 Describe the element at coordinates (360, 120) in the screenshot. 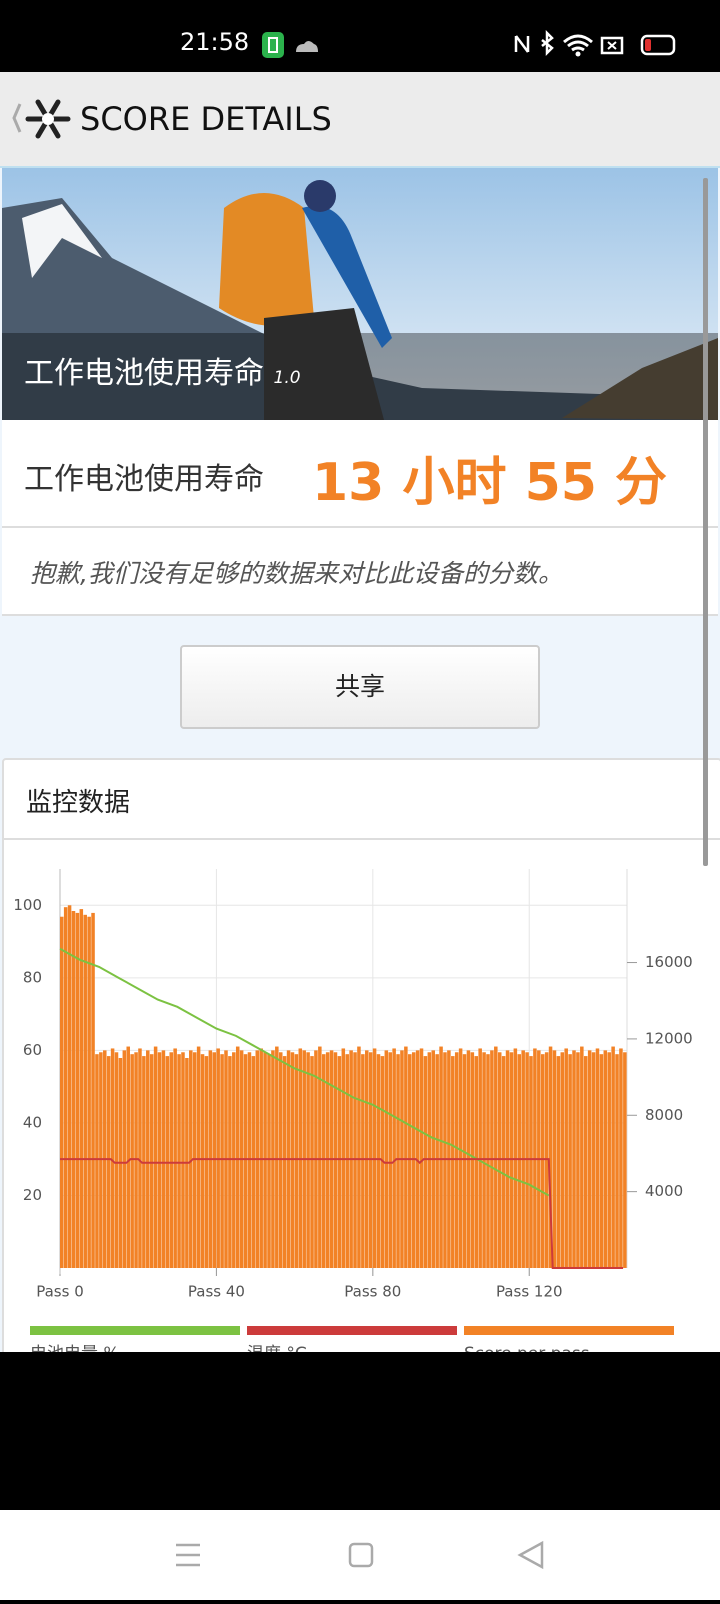

I see `app-header: SCORE DETAILS` at that location.